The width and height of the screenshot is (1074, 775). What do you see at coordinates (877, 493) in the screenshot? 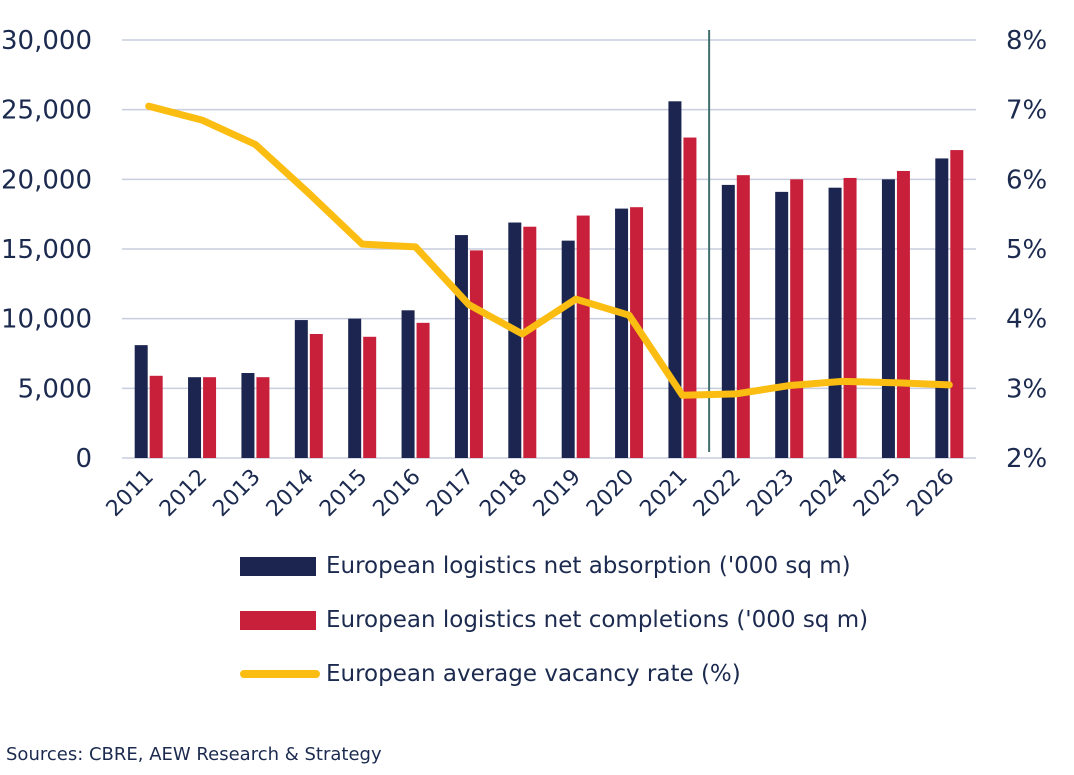
I see `x-tick-label: 2025` at bounding box center [877, 493].